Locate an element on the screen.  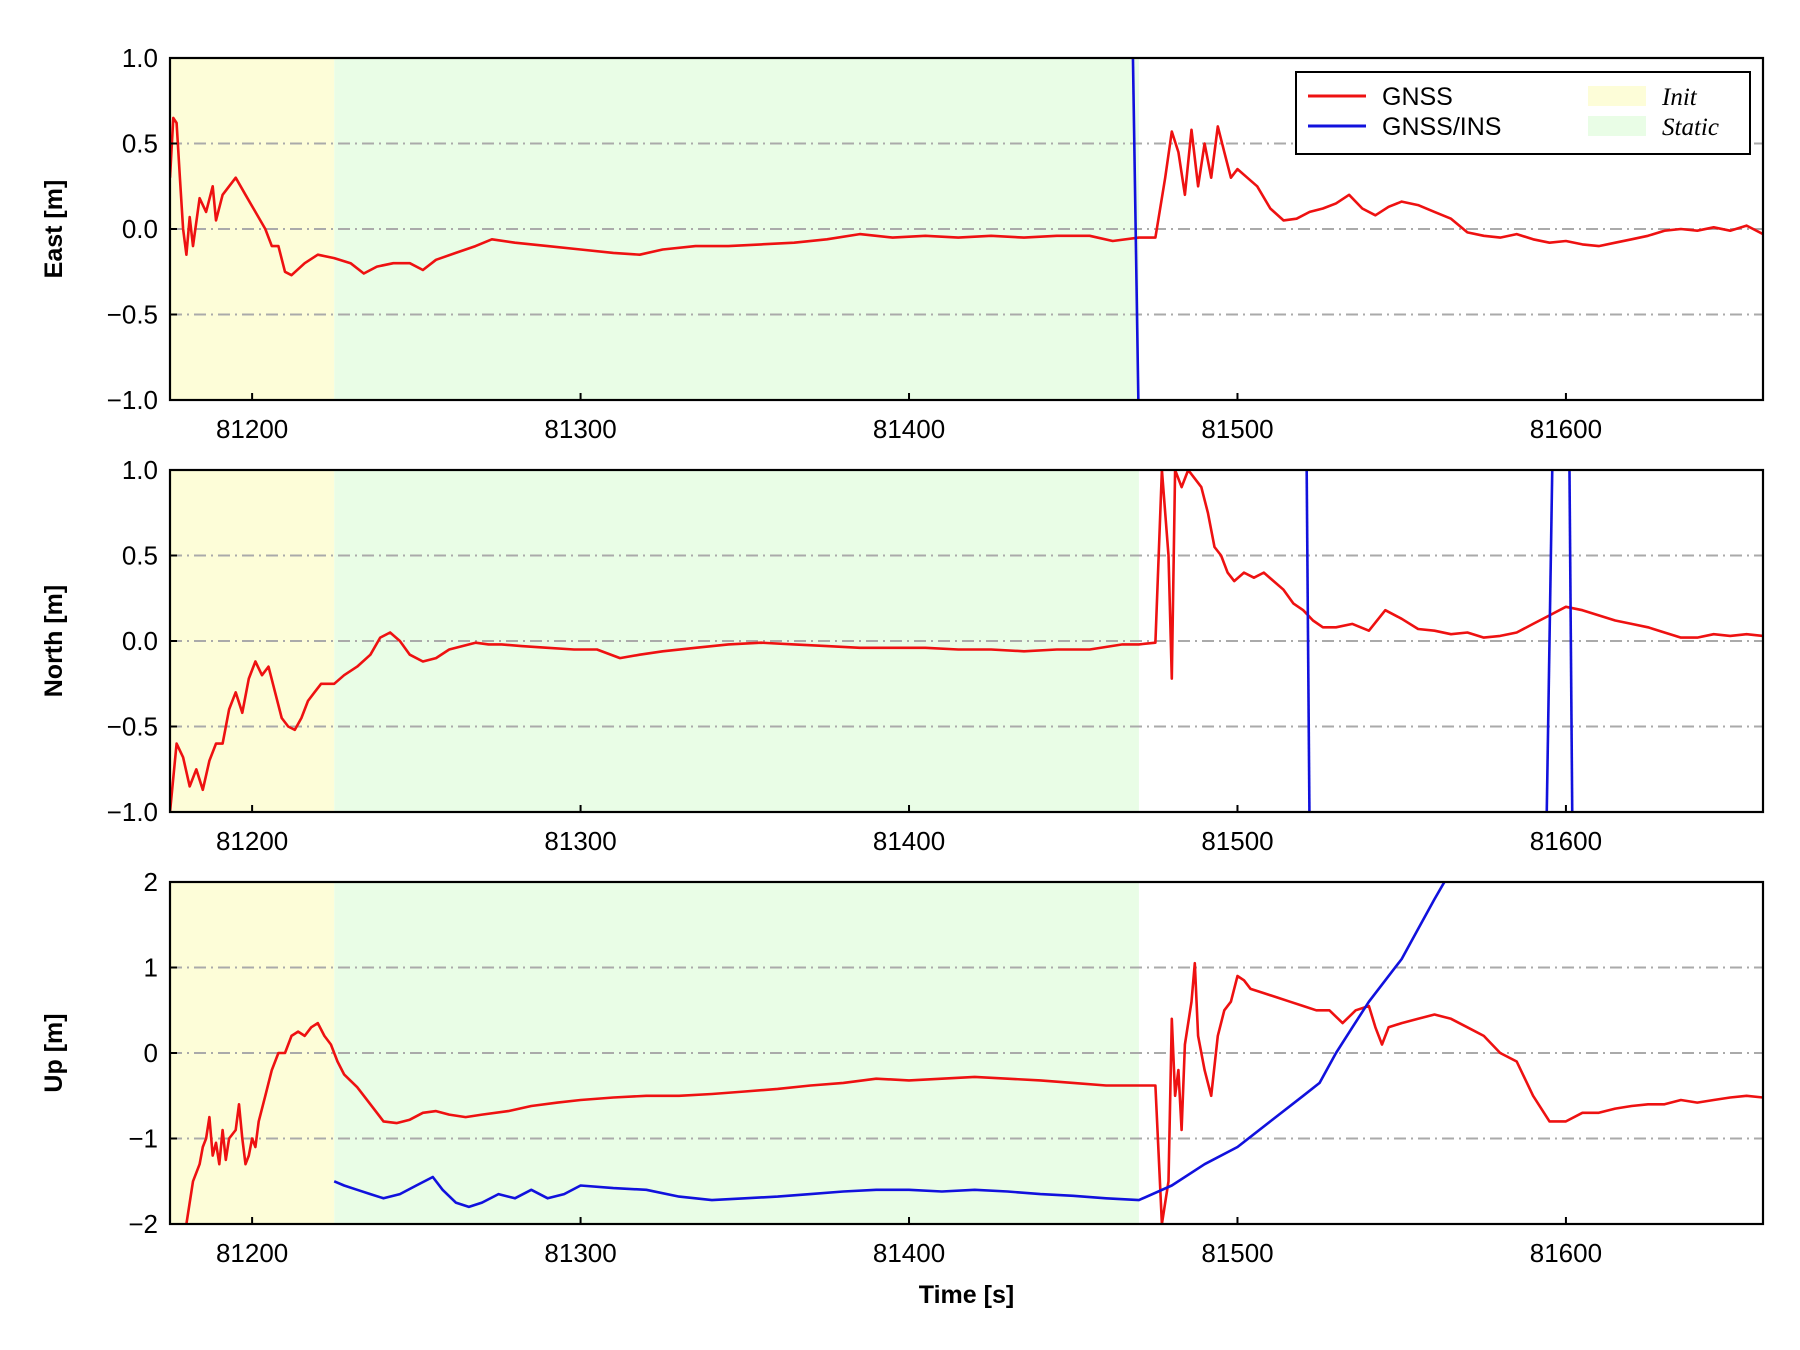
legend-swatch-init is located at coordinates (1617, 96).